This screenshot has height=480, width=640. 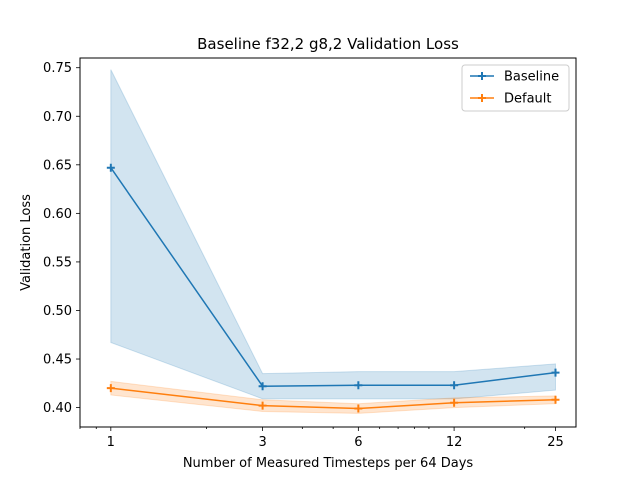 What do you see at coordinates (111, 442) in the screenshot?
I see `x-tick-label: 1` at bounding box center [111, 442].